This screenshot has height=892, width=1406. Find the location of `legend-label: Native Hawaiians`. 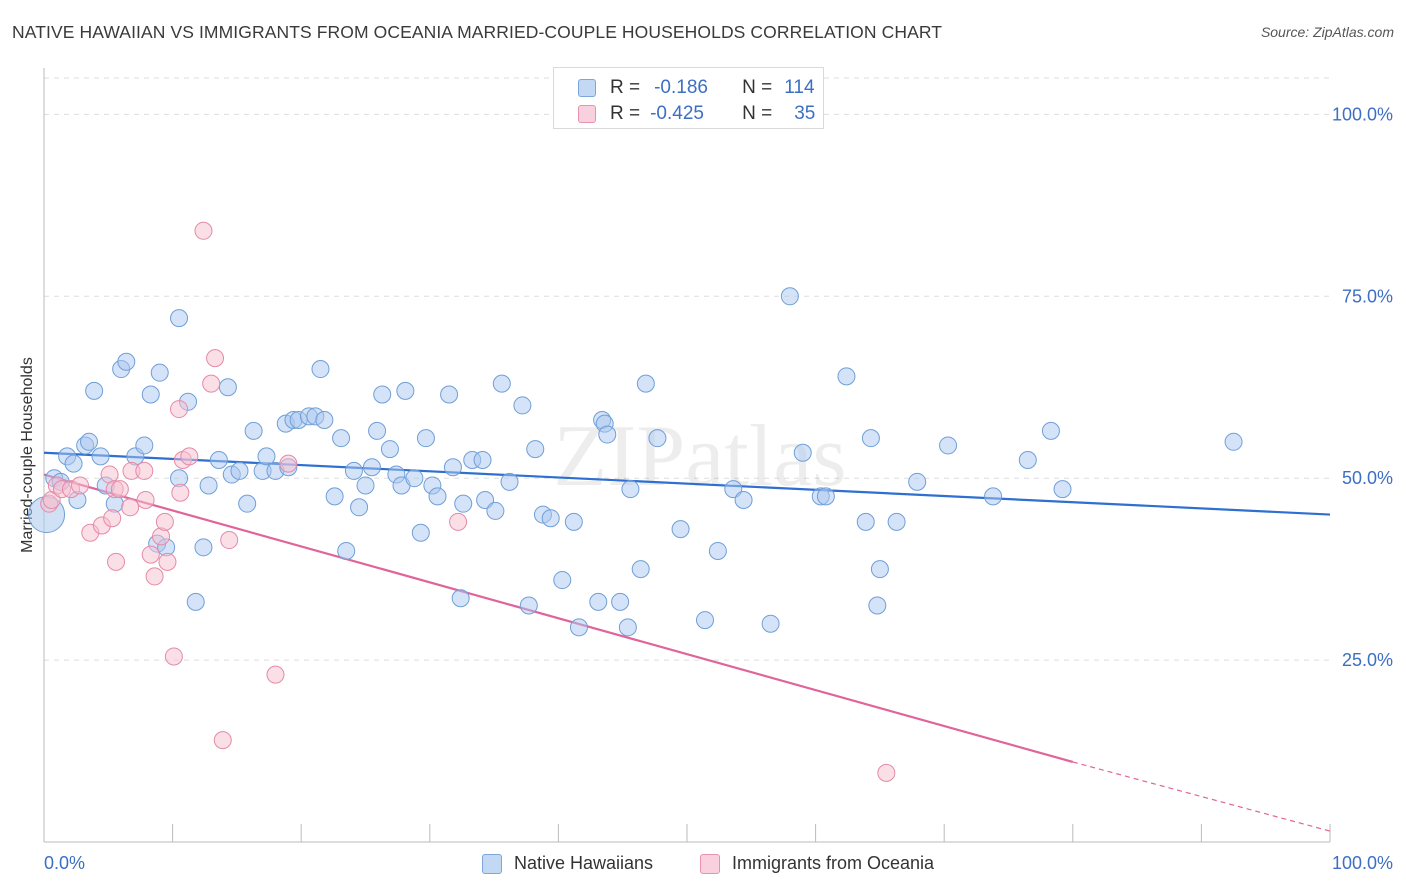

legend-label: Native Hawaiians is located at coordinates (584, 863).